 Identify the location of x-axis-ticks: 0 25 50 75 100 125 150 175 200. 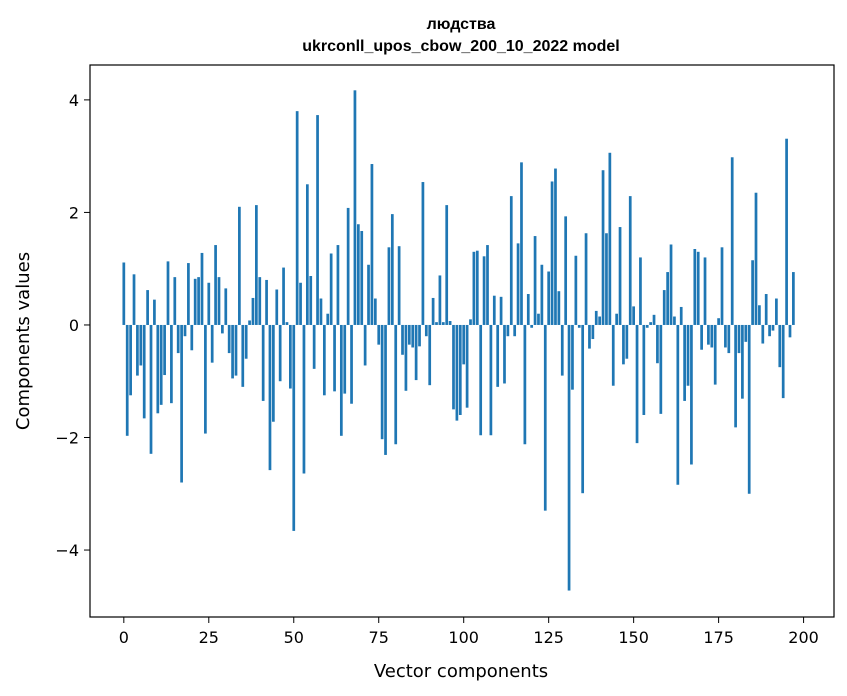
(469, 632).